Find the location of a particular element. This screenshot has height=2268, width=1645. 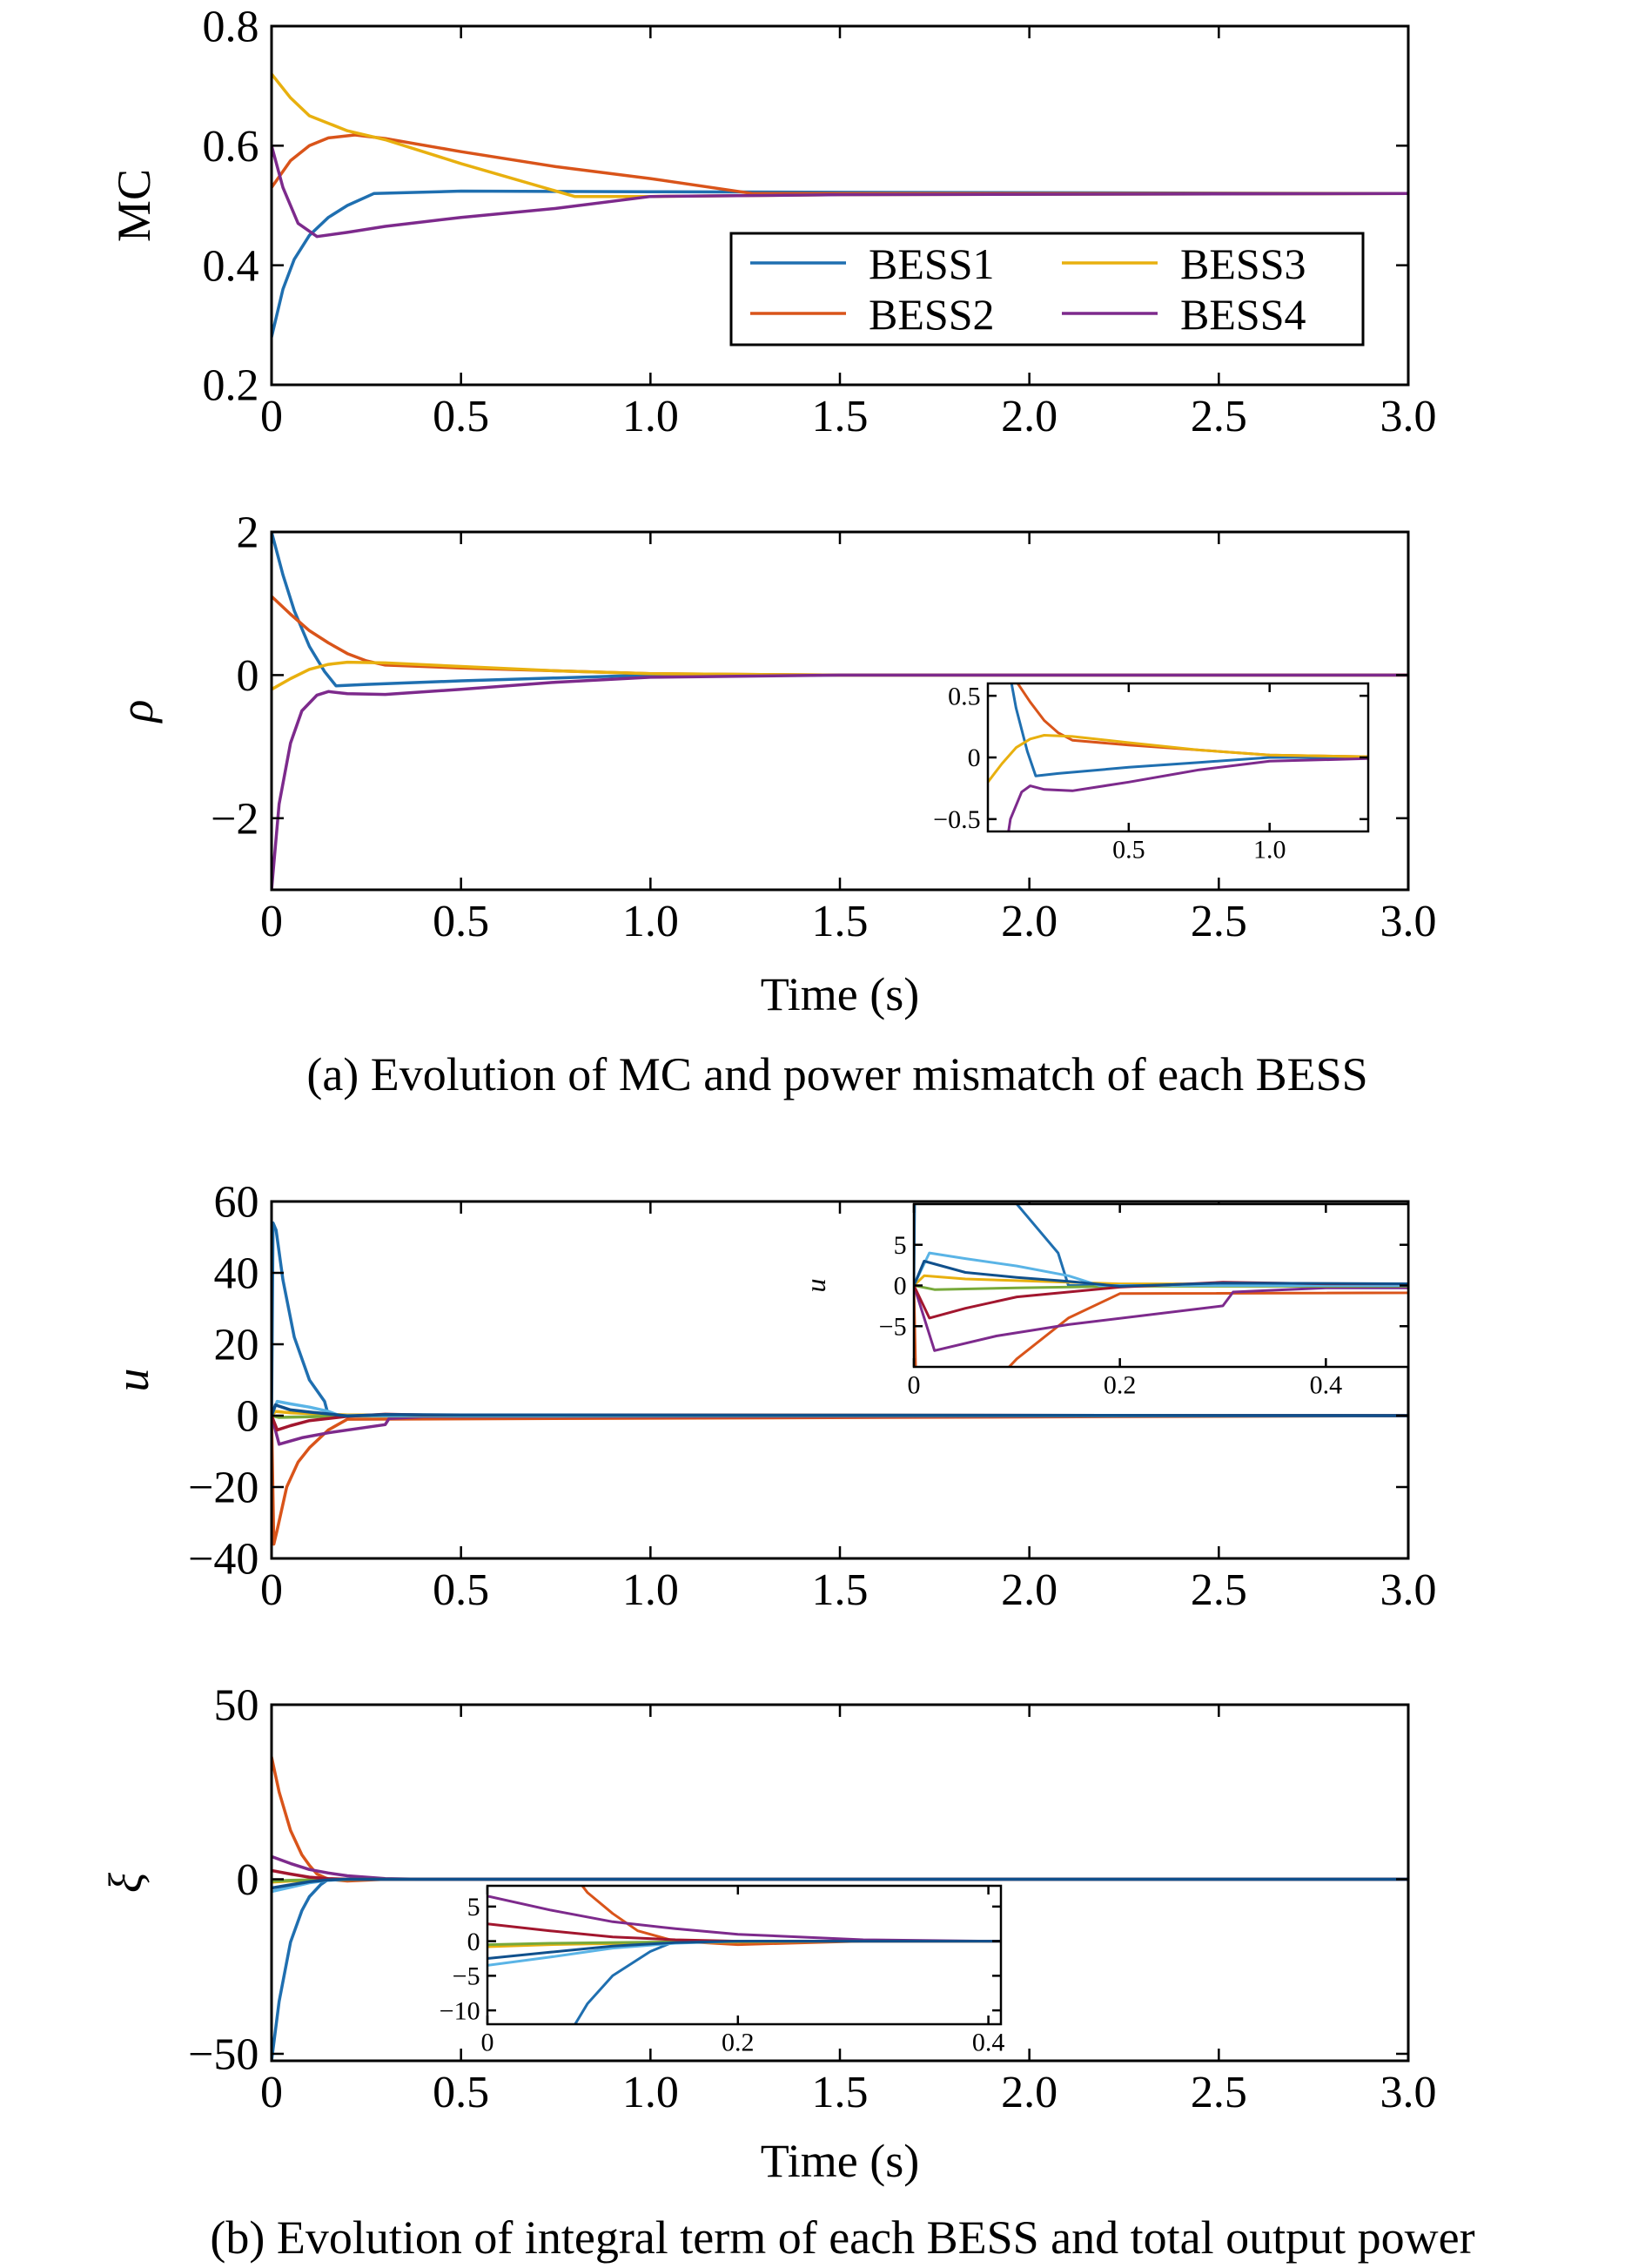

y-axis-label: u is located at coordinates (132, 1381).